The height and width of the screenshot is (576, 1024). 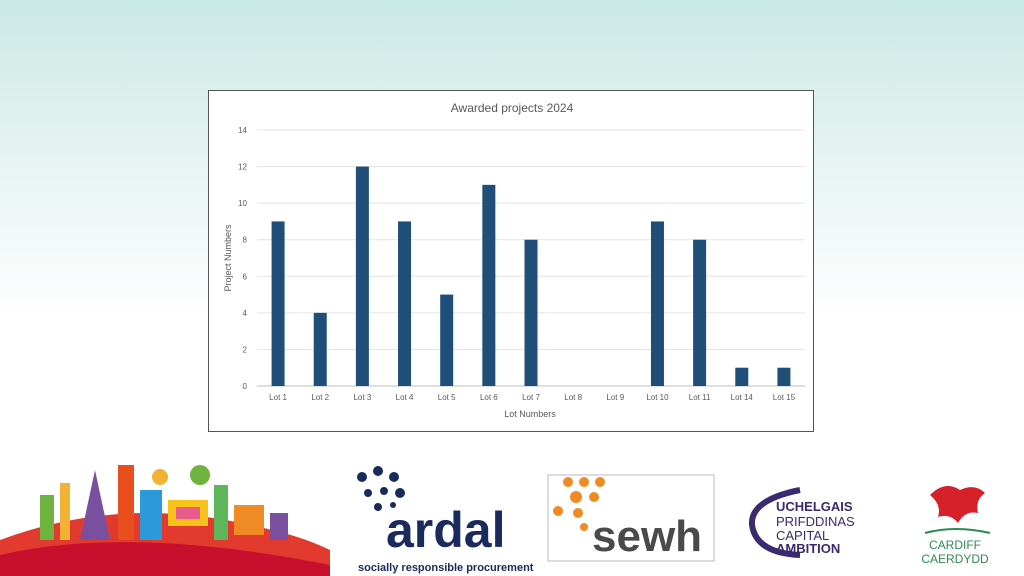 What do you see at coordinates (245, 276) in the screenshot?
I see `y-tick-label: 6` at bounding box center [245, 276].